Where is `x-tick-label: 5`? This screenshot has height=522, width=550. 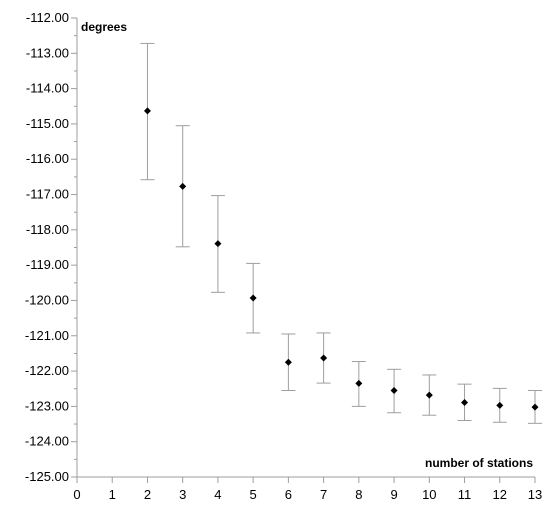 x-tick-label: 5 is located at coordinates (253, 494).